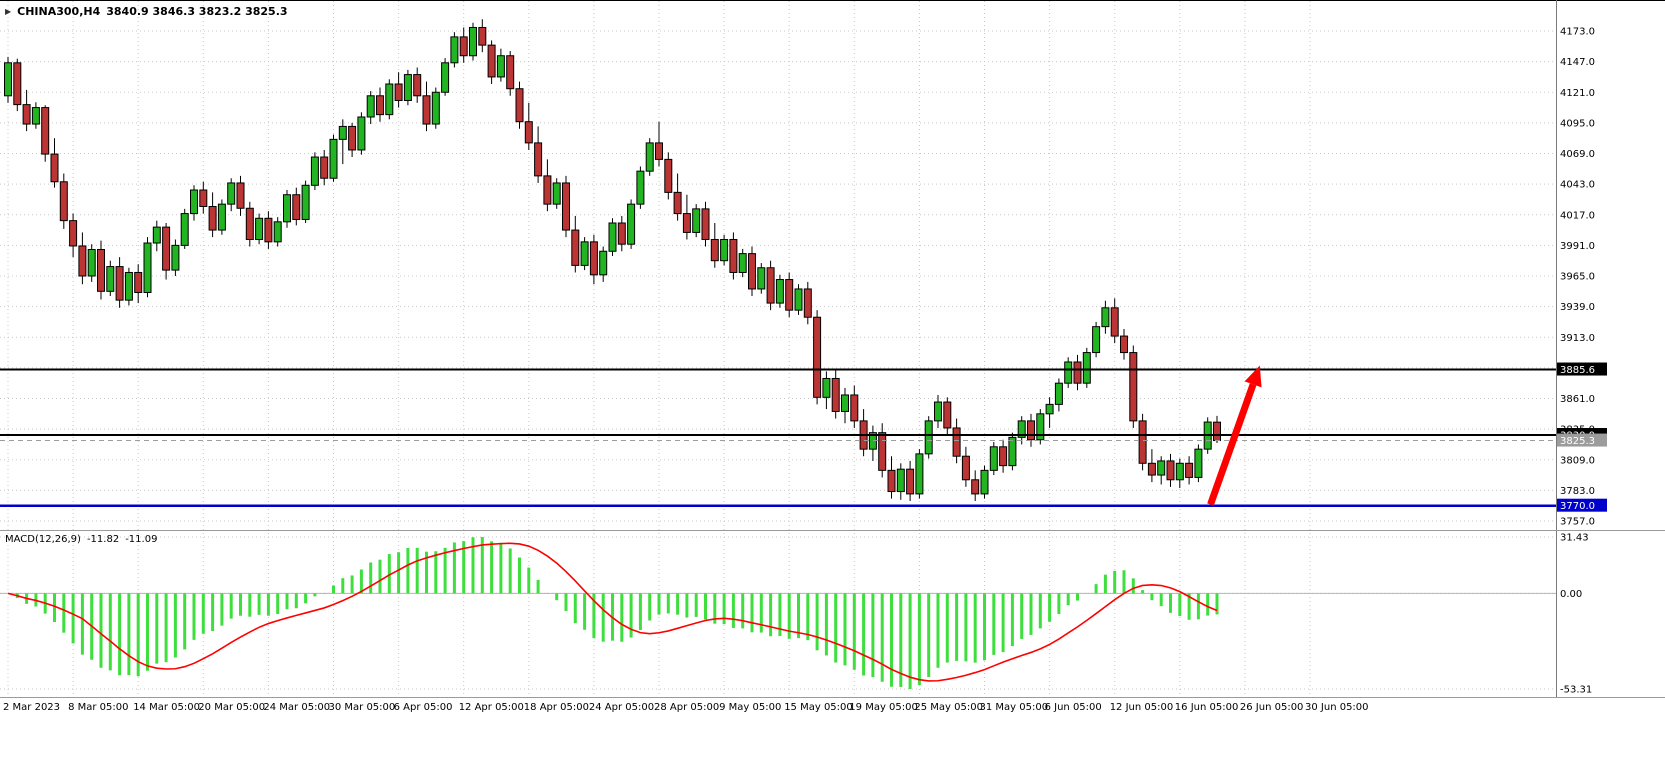 The height and width of the screenshot is (765, 1665). Describe the element at coordinates (1234, 435) in the screenshot. I see `trend-arrow` at that location.